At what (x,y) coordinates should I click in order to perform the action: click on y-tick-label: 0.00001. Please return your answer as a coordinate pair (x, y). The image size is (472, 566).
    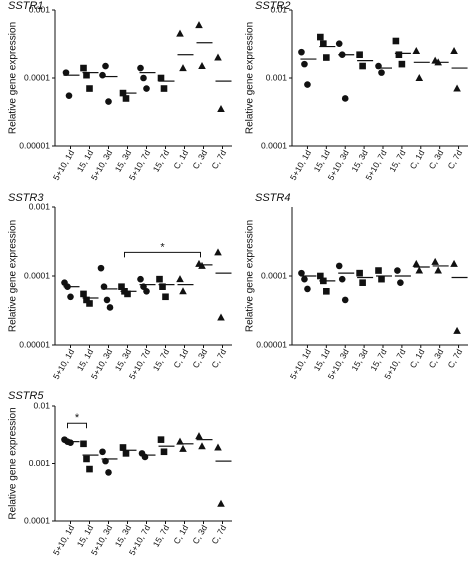
    Looking at the image, I should click on (34, 145).